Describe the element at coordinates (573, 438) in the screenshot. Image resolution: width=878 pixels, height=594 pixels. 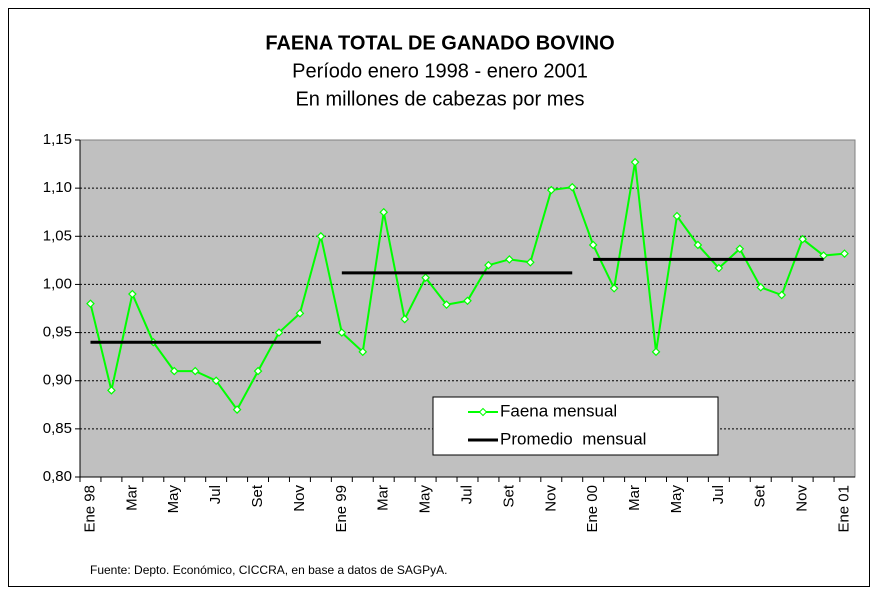
I see `legend-label: Promedio mensual` at that location.